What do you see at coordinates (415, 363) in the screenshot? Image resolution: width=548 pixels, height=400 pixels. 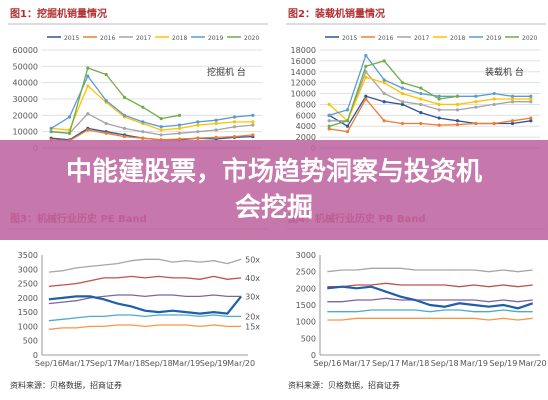 I see `x-tick-label: Mar/18` at bounding box center [415, 363].